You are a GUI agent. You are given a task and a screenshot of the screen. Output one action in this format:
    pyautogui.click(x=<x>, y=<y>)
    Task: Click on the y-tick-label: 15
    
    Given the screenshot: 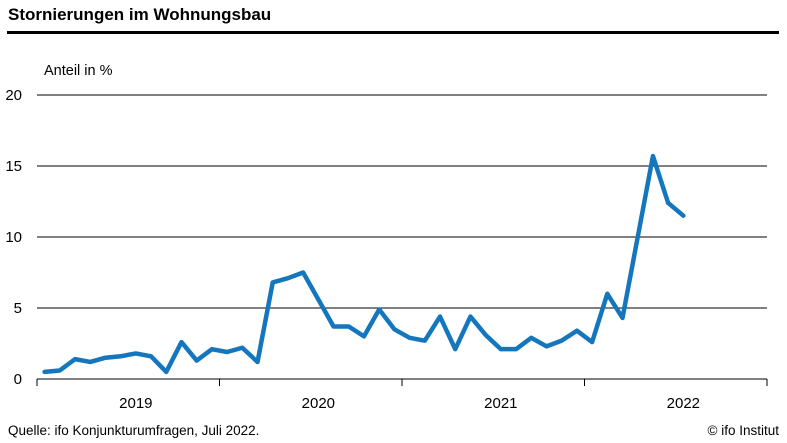 What is the action you would take?
    pyautogui.click(x=13, y=166)
    